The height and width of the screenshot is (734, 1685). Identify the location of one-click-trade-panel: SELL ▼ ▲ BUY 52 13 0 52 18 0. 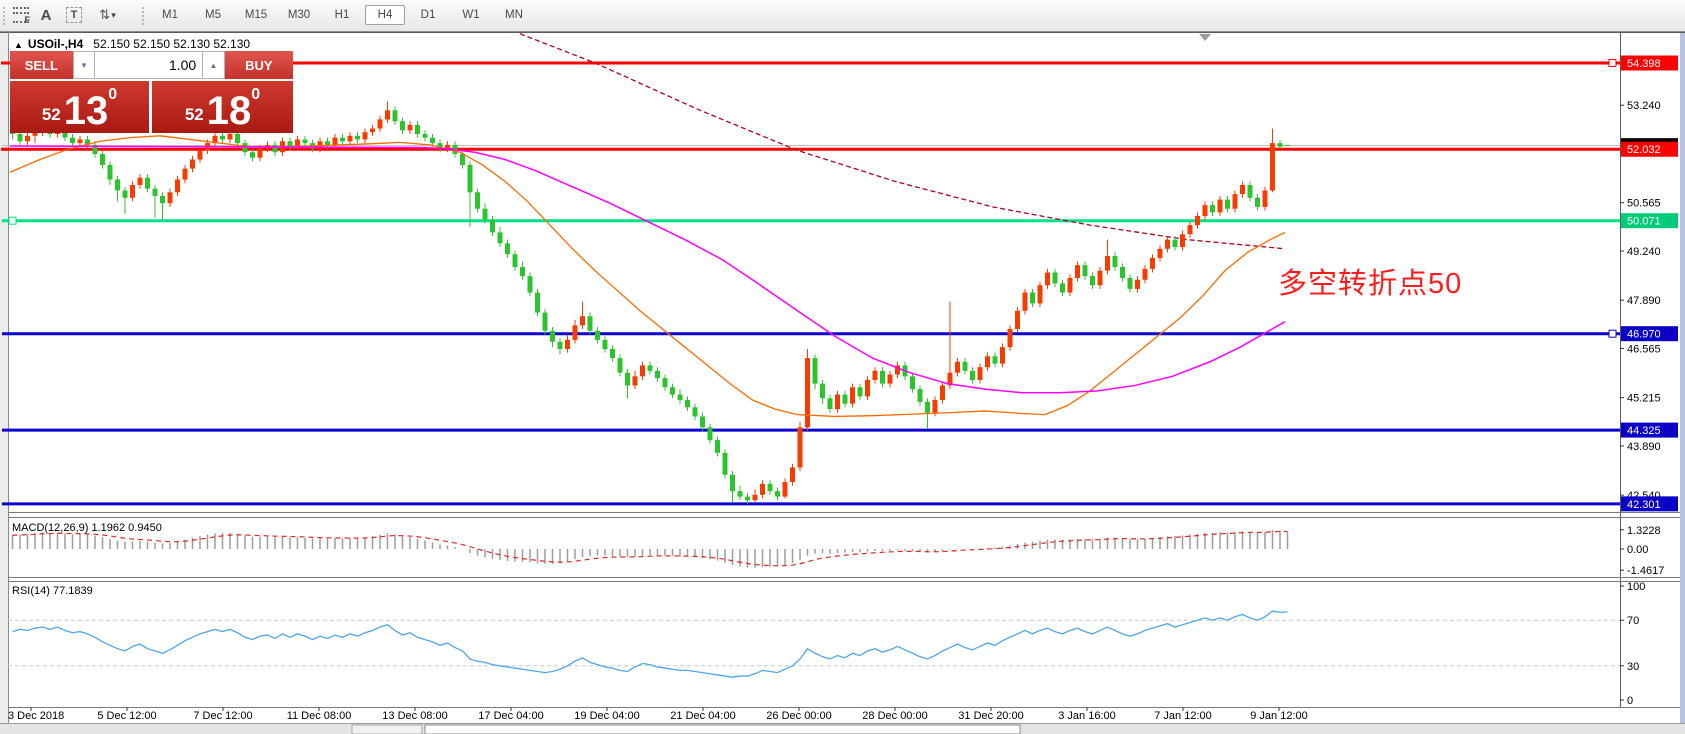
(151, 92).